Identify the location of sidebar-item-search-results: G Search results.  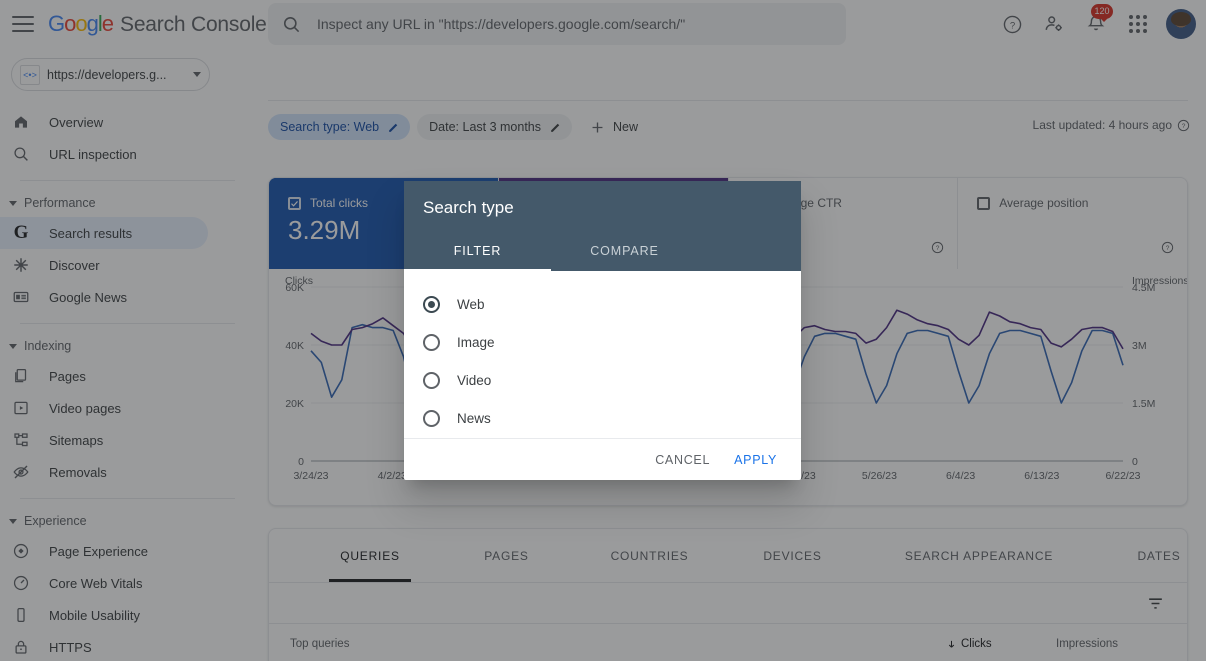
(104, 233).